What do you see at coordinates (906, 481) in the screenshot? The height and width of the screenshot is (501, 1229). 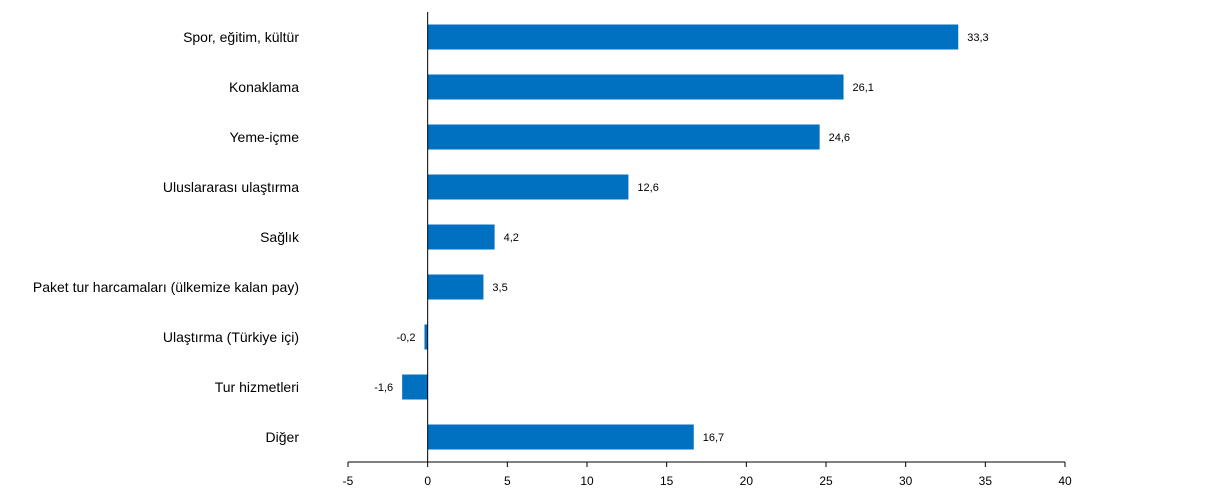 I see `x-tick-label: 30` at bounding box center [906, 481].